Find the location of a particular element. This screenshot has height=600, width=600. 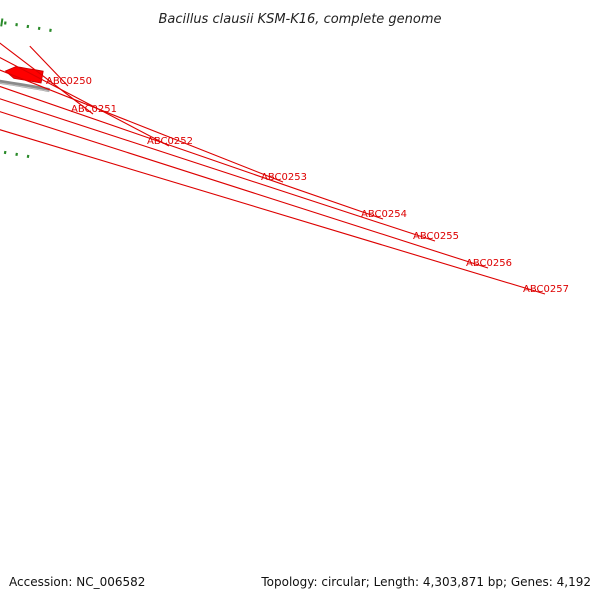

tick-major-outer is located at coordinates (2, 22).